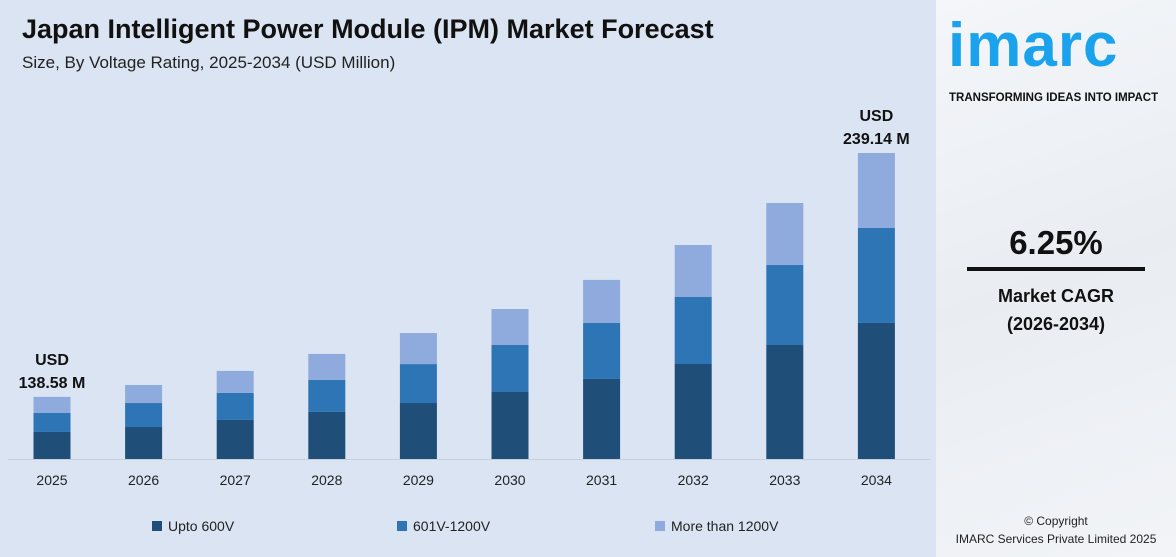  What do you see at coordinates (52, 404) in the screenshot?
I see `bar-2025-more-than-1200v` at bounding box center [52, 404].